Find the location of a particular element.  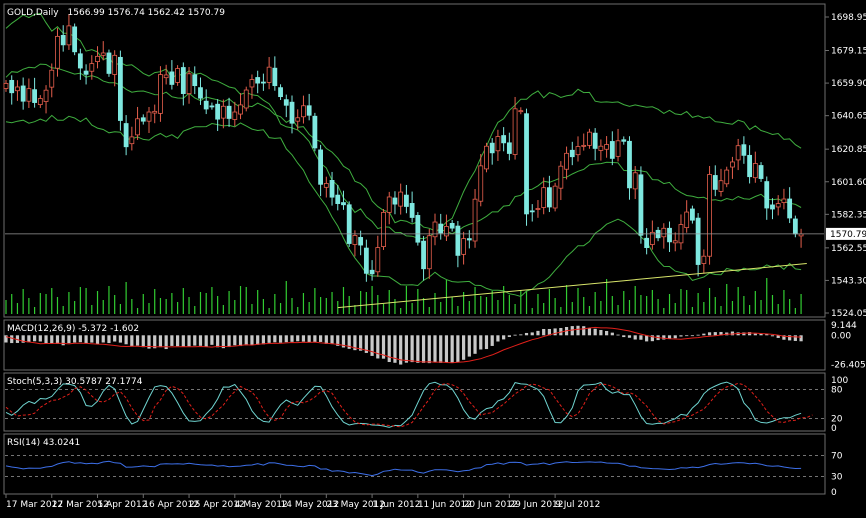

price-tick-label: 1659.90 is located at coordinates (848, 84).